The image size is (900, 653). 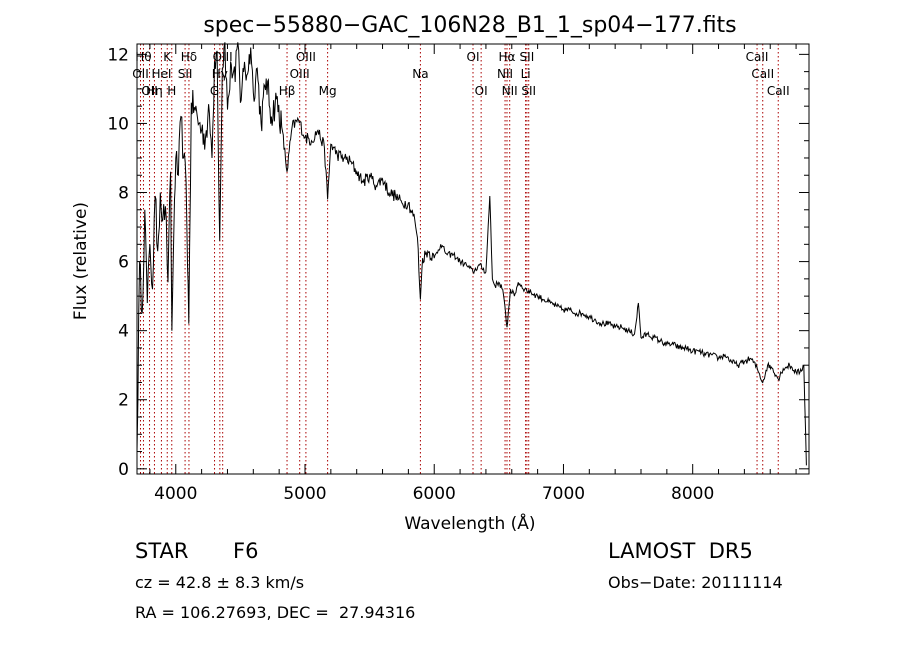 I want to click on line-label-7: SII, so click(x=185, y=74).